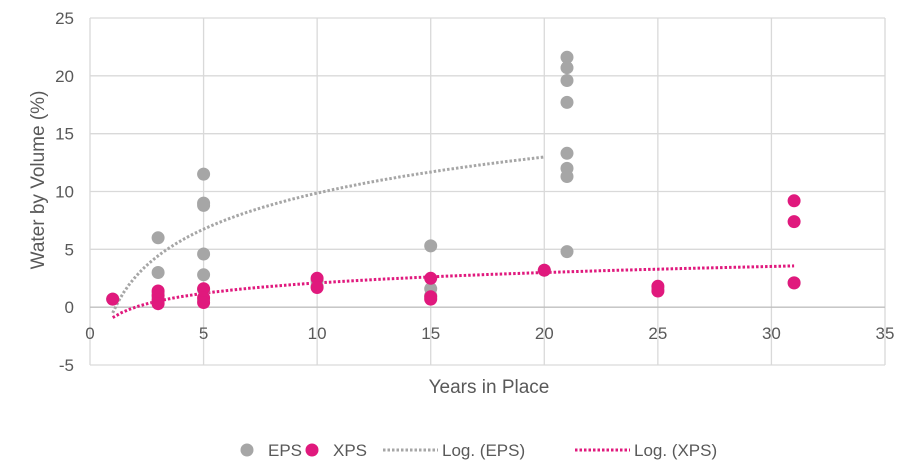  What do you see at coordinates (453, 291) in the screenshot?
I see `trendline-log-xps` at bounding box center [453, 291].